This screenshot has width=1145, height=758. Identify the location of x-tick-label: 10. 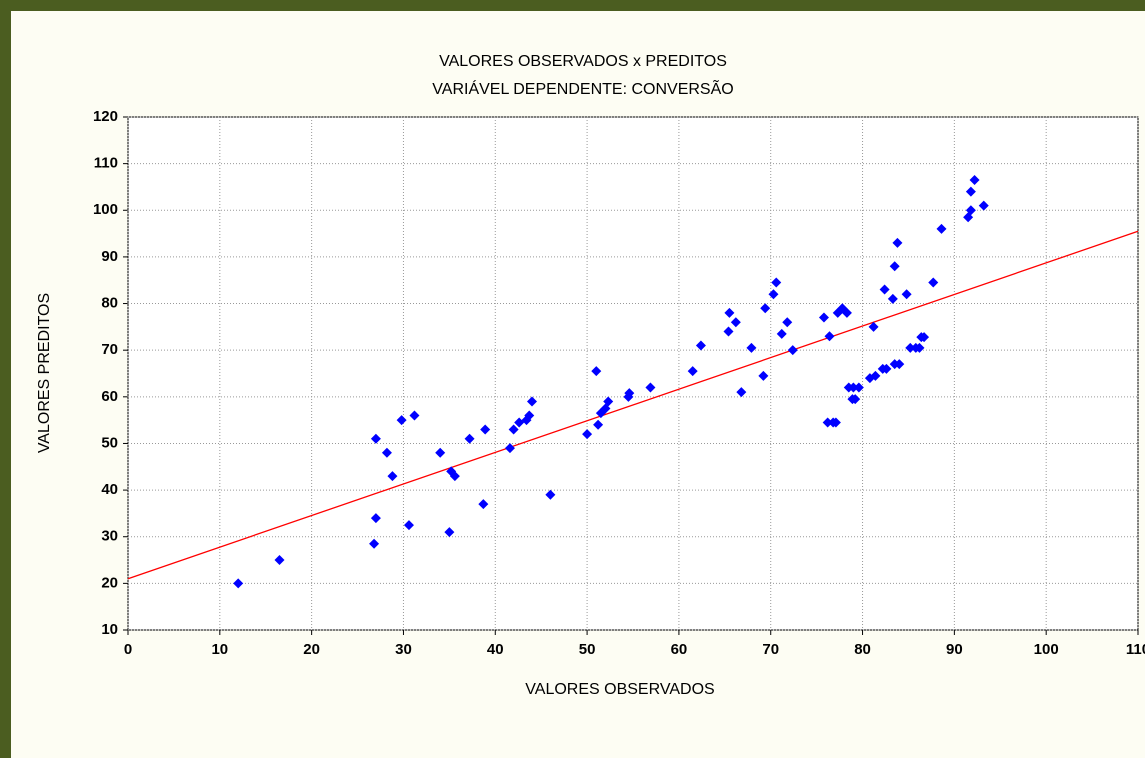
(219, 649).